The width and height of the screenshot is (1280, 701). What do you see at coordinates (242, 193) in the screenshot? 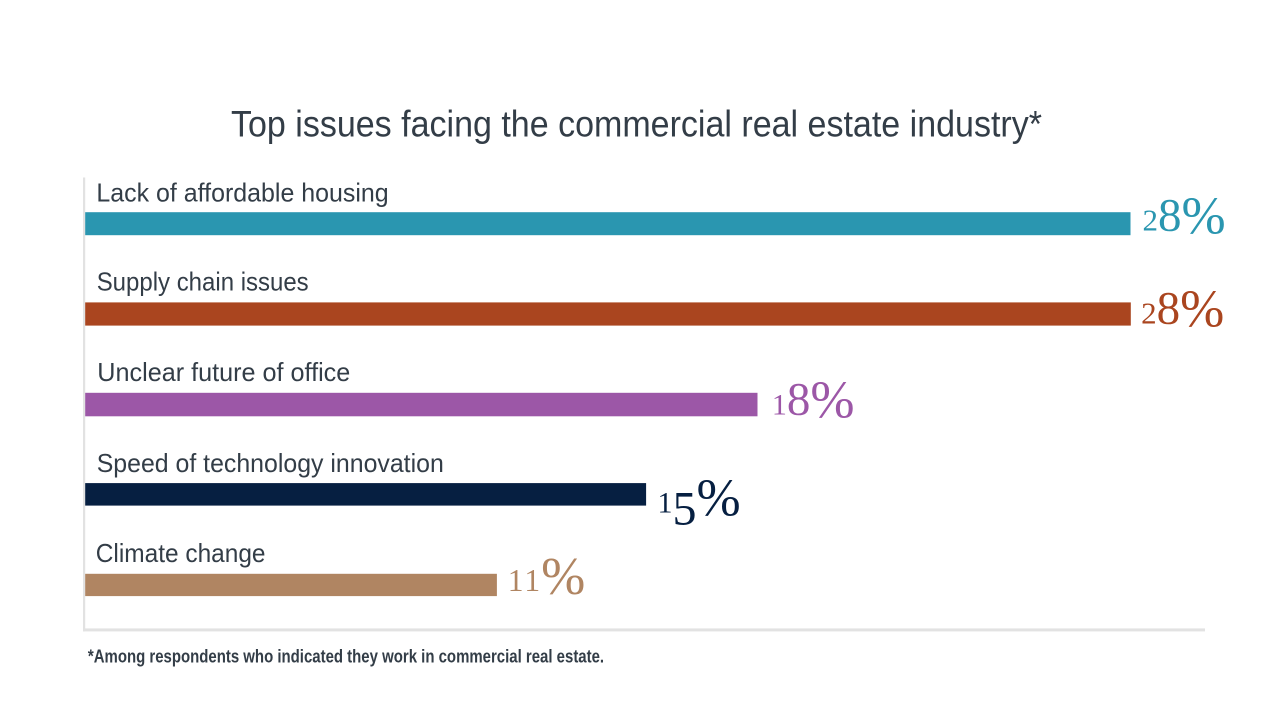
I see `svg-text: Lack of affordable housing` at bounding box center [242, 193].